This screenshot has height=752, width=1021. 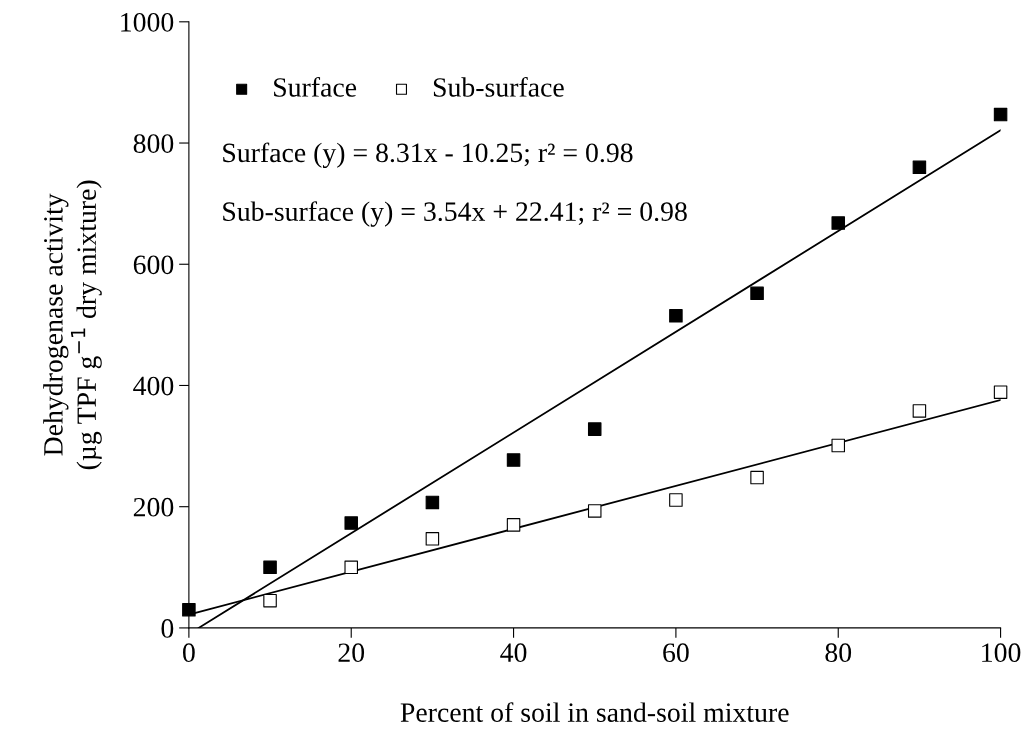 What do you see at coordinates (189, 653) in the screenshot?
I see `x-tick-label: 0` at bounding box center [189, 653].